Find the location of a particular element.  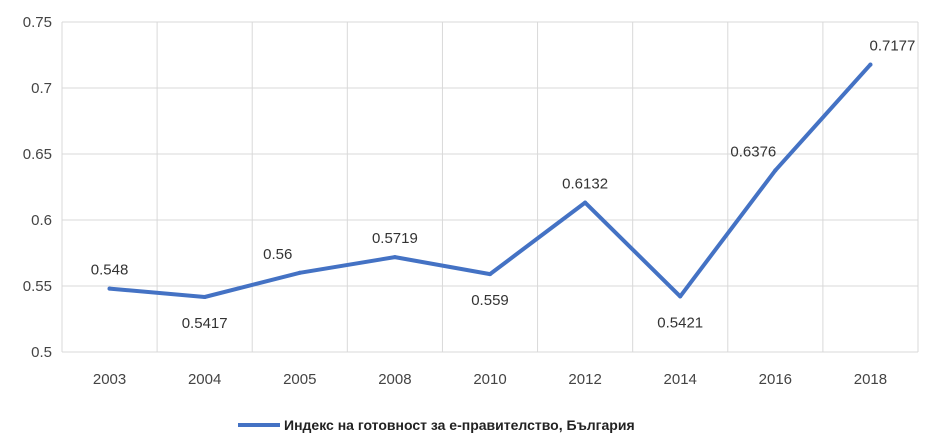

x-tick-label: 2003 is located at coordinates (109, 379).